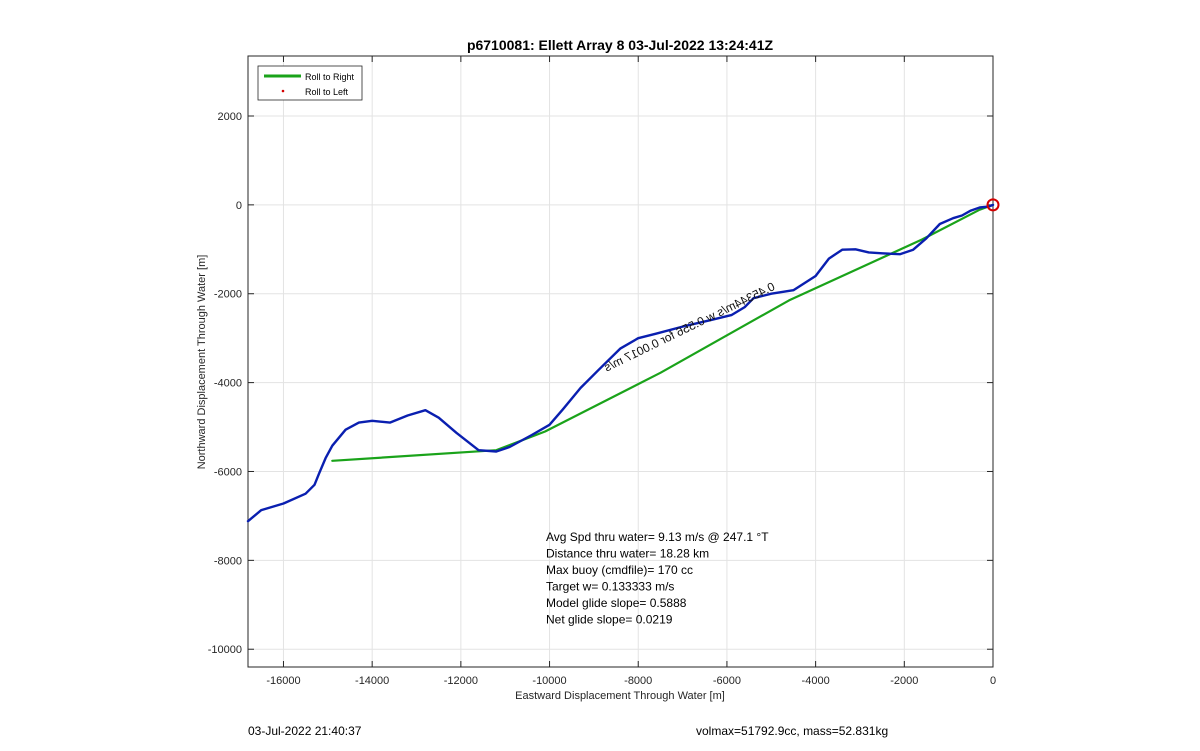 This screenshot has width=1200, height=751. Describe the element at coordinates (609, 620) in the screenshot. I see `stats-line: Net glide slope= 0.0219` at that location.